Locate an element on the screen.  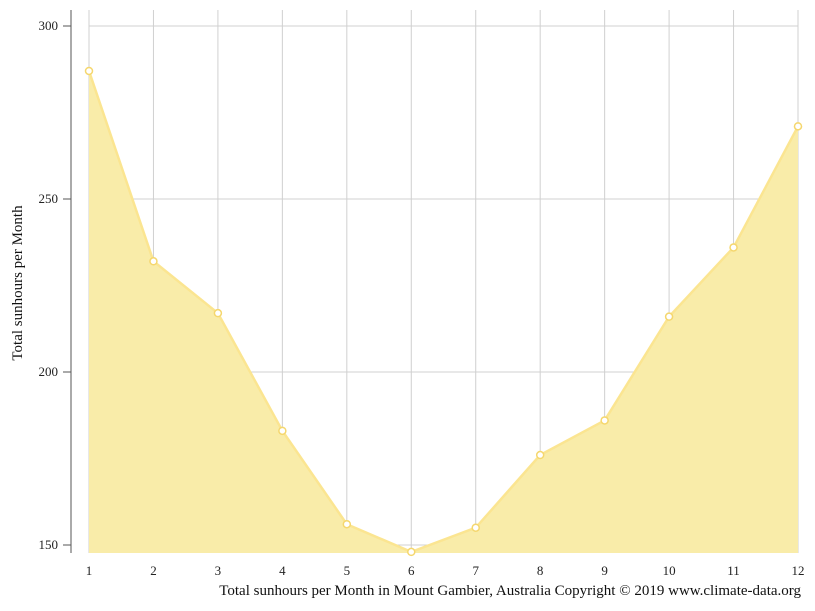
x-tick-label: 12 is located at coordinates (798, 570).